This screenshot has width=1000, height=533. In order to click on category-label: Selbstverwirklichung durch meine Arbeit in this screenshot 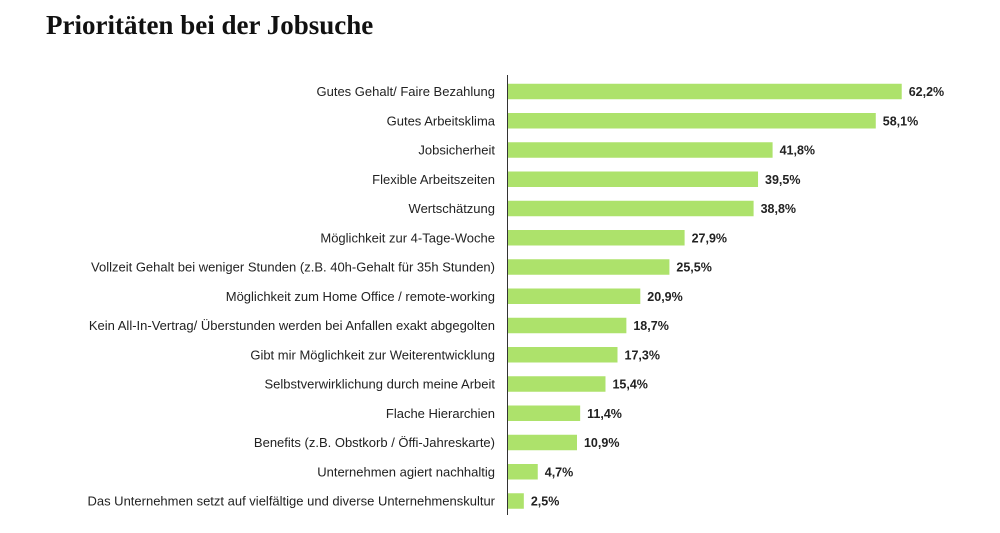, I will do `click(380, 384)`.